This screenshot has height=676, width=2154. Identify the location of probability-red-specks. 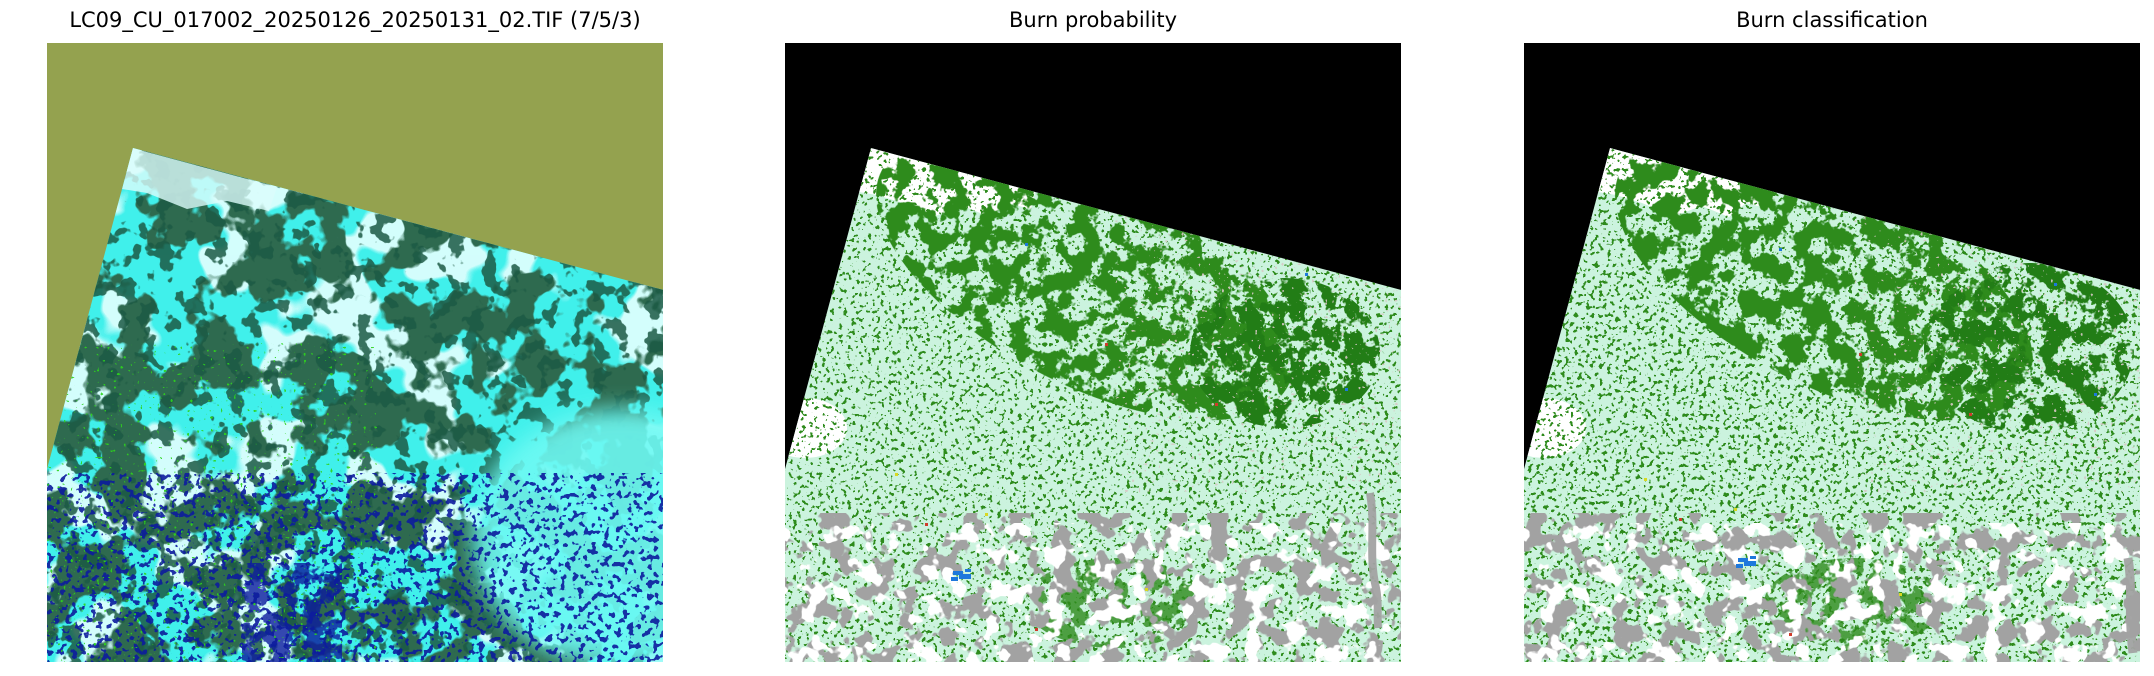
(1071, 487).